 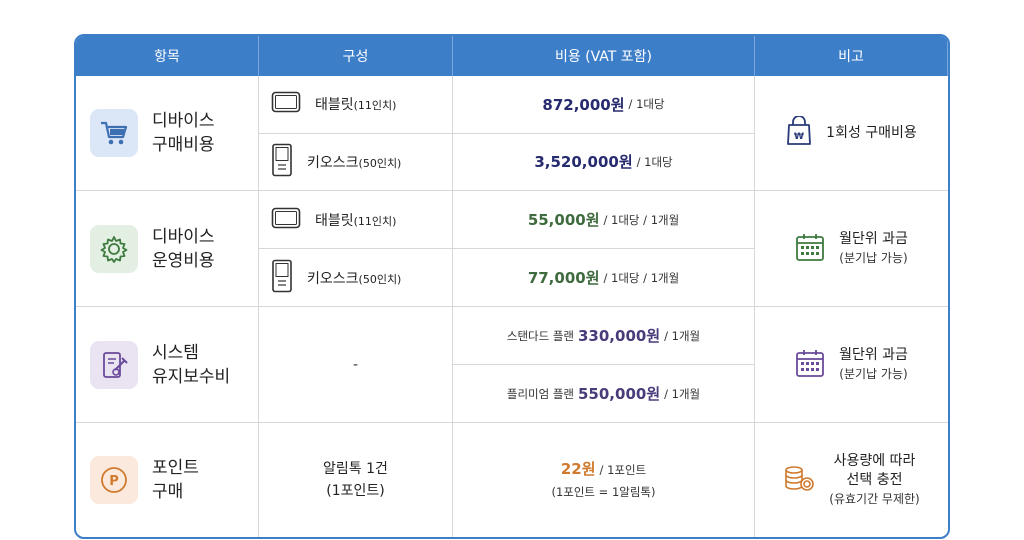 I want to click on price: 3,520,000원, so click(x=583, y=162).